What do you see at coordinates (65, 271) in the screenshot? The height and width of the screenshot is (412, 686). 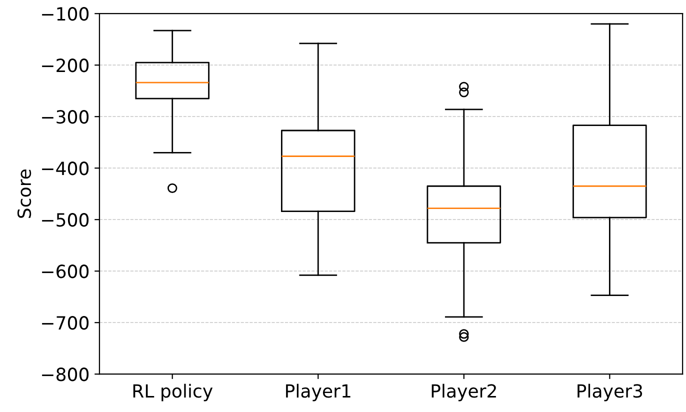 I see `y-tick-label: −600` at bounding box center [65, 271].